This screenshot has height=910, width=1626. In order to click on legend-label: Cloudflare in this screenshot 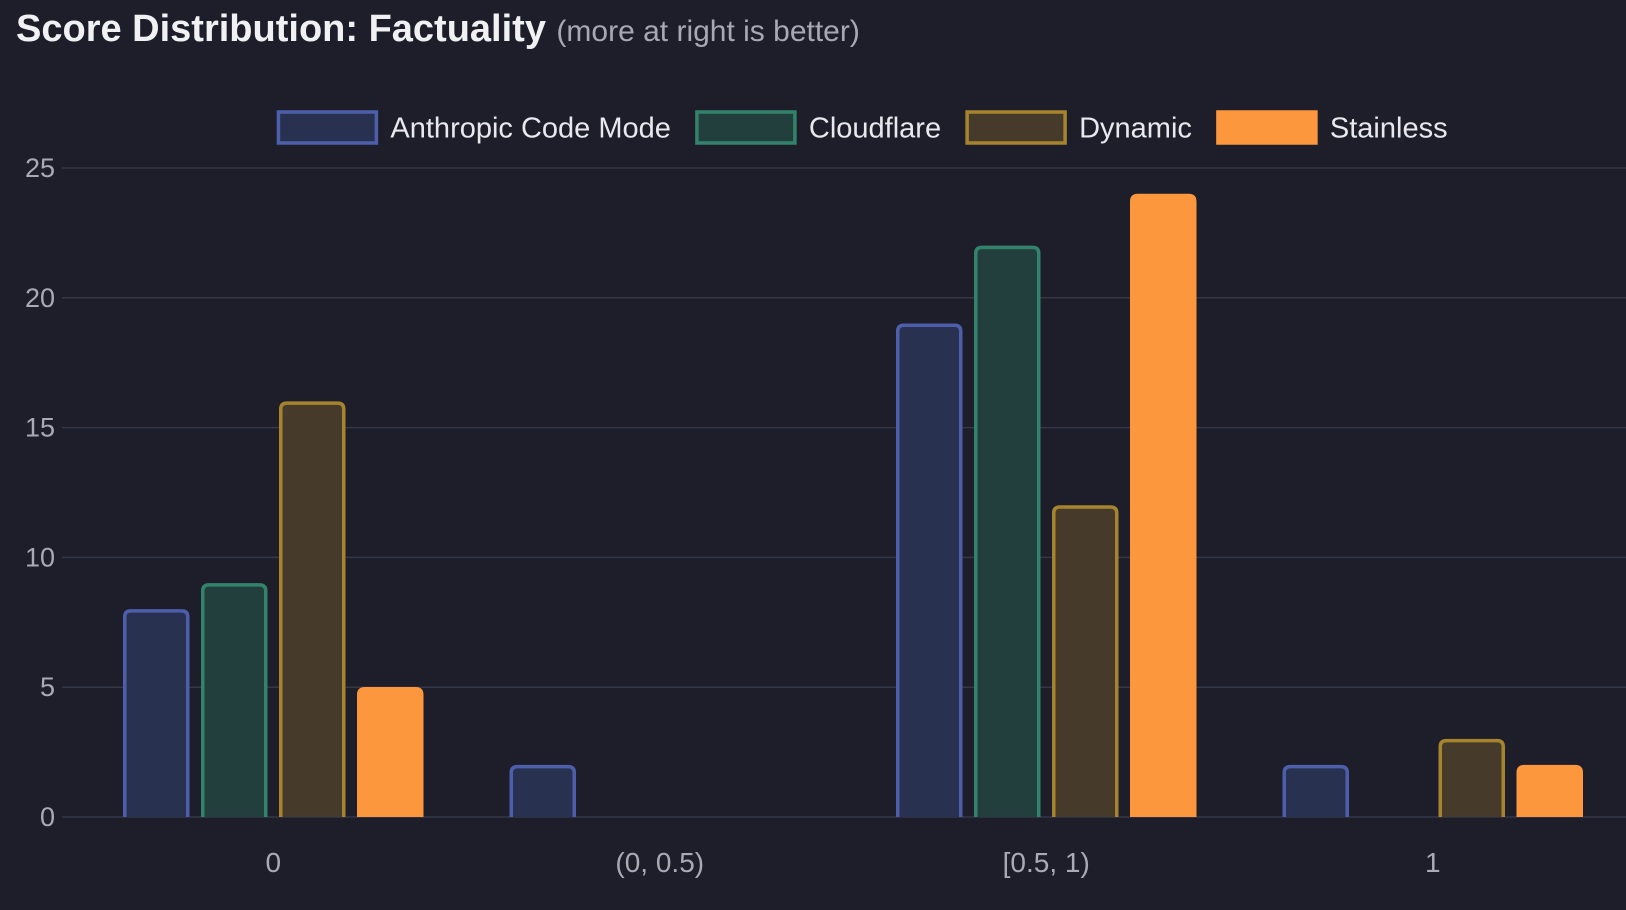, I will do `click(875, 129)`.